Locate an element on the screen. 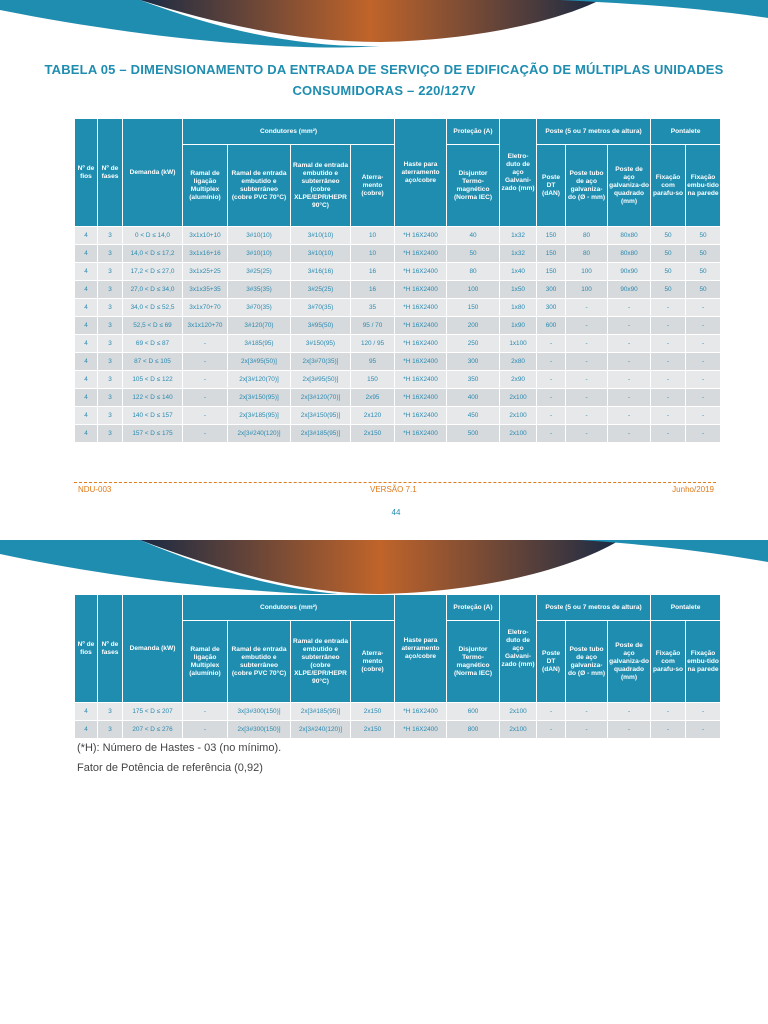 This screenshot has width=768, height=1024. table-cell: 3#10(10) is located at coordinates (320, 235).